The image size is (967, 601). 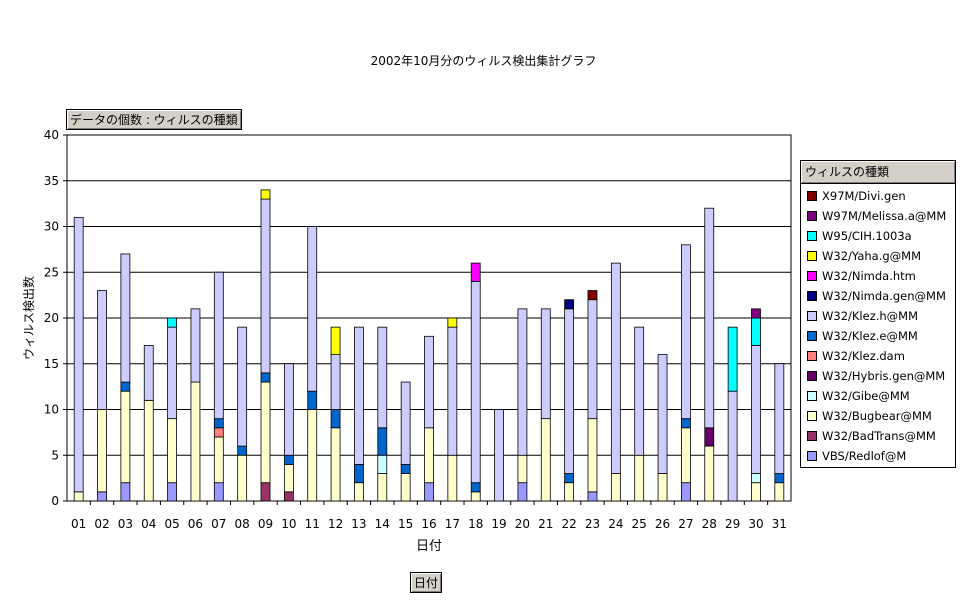 What do you see at coordinates (51, 181) in the screenshot?
I see `y-tick-label: 35` at bounding box center [51, 181].